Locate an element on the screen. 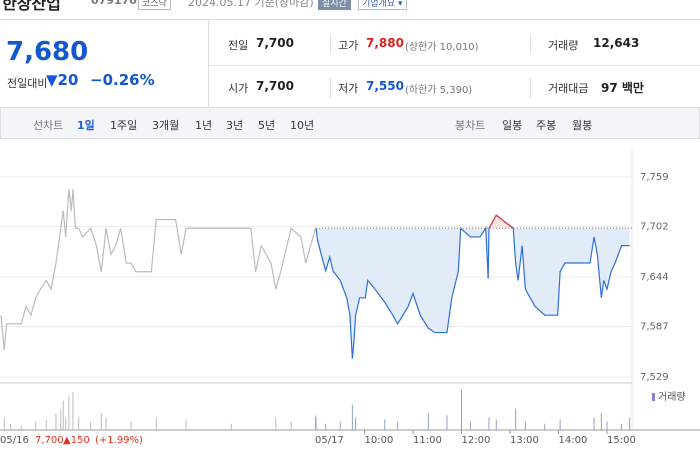 This screenshot has width=700, height=450. tab: 3년 is located at coordinates (235, 125).